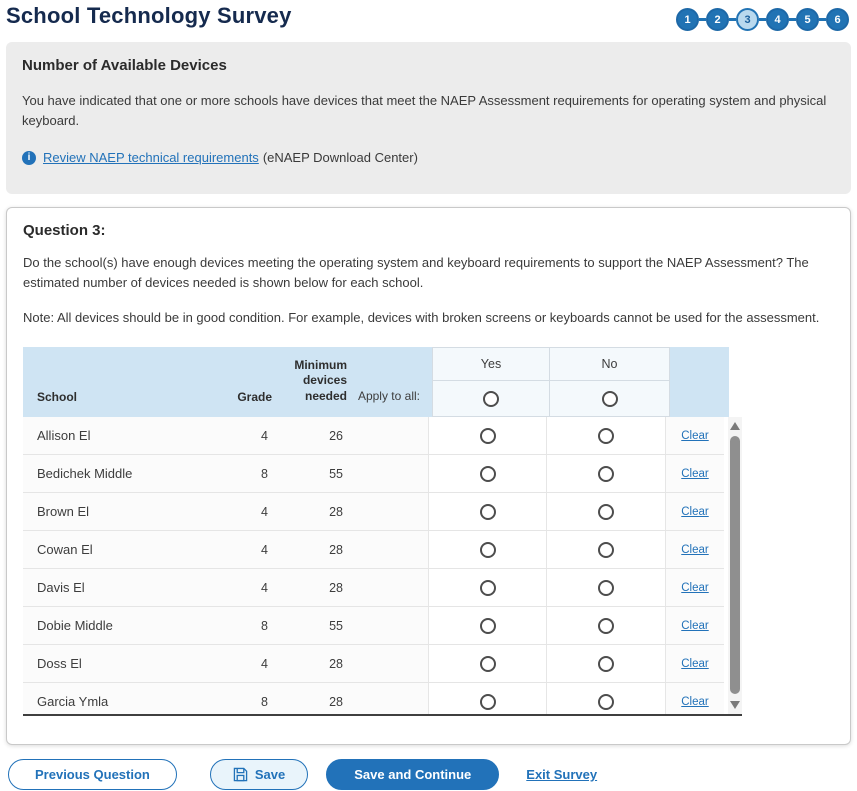 The width and height of the screenshot is (857, 791). I want to click on step-2: 2, so click(717, 19).